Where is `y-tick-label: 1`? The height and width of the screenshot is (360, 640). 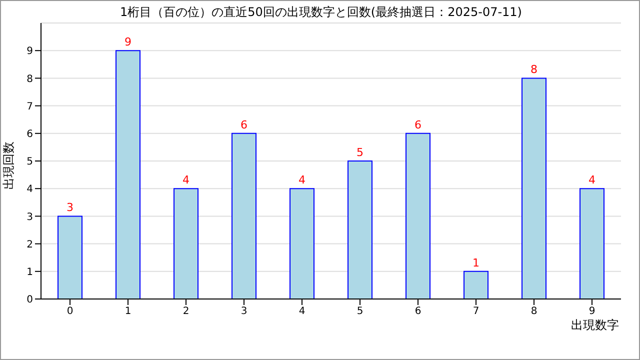 y-tick-label: 1 is located at coordinates (29, 272).